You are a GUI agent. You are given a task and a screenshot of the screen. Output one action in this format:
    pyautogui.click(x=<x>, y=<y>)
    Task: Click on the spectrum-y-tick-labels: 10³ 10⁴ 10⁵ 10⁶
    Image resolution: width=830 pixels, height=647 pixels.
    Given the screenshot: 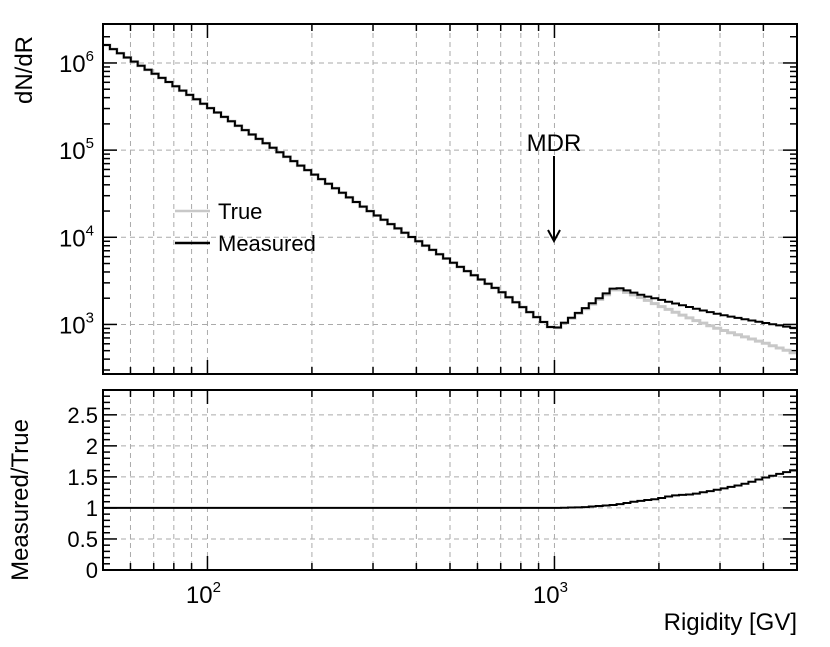 What is the action you would take?
    pyautogui.click(x=76, y=193)
    